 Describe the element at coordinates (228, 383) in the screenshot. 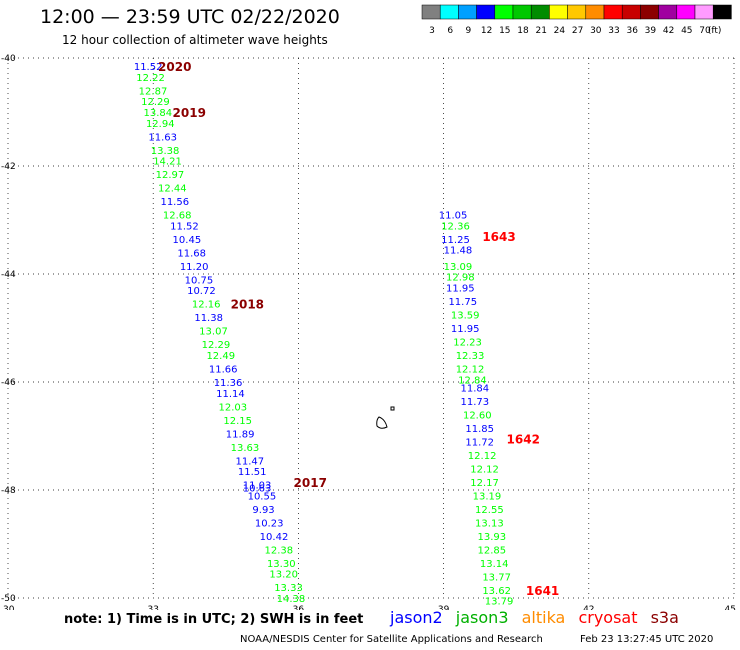

I see `wave-height-point: 11.36` at that location.